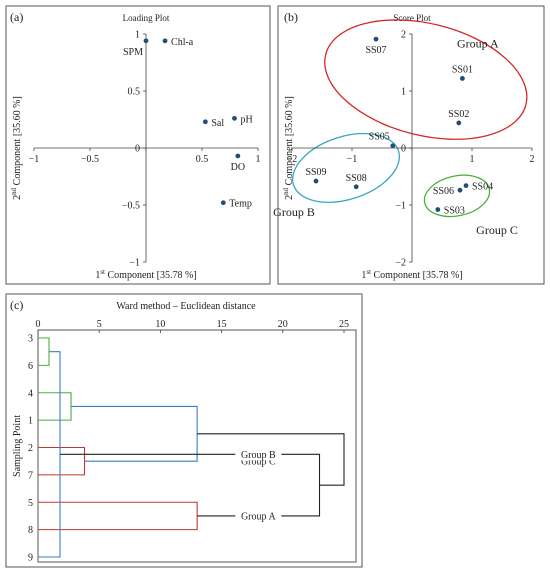  I want to click on leaf-label: 8, so click(30, 530).